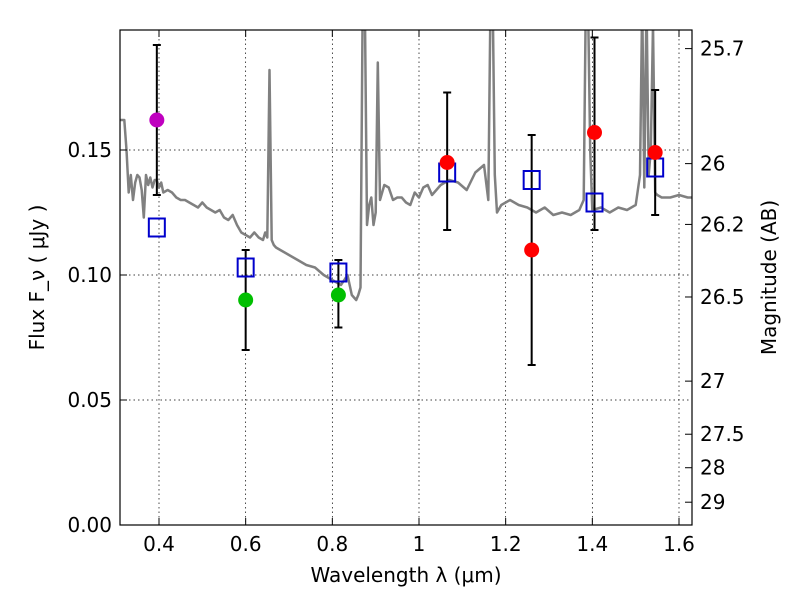 Image resolution: width=800 pixels, height=600 pixels. Describe the element at coordinates (506, 544) in the screenshot. I see `x-tick-label: 1.2` at that location.